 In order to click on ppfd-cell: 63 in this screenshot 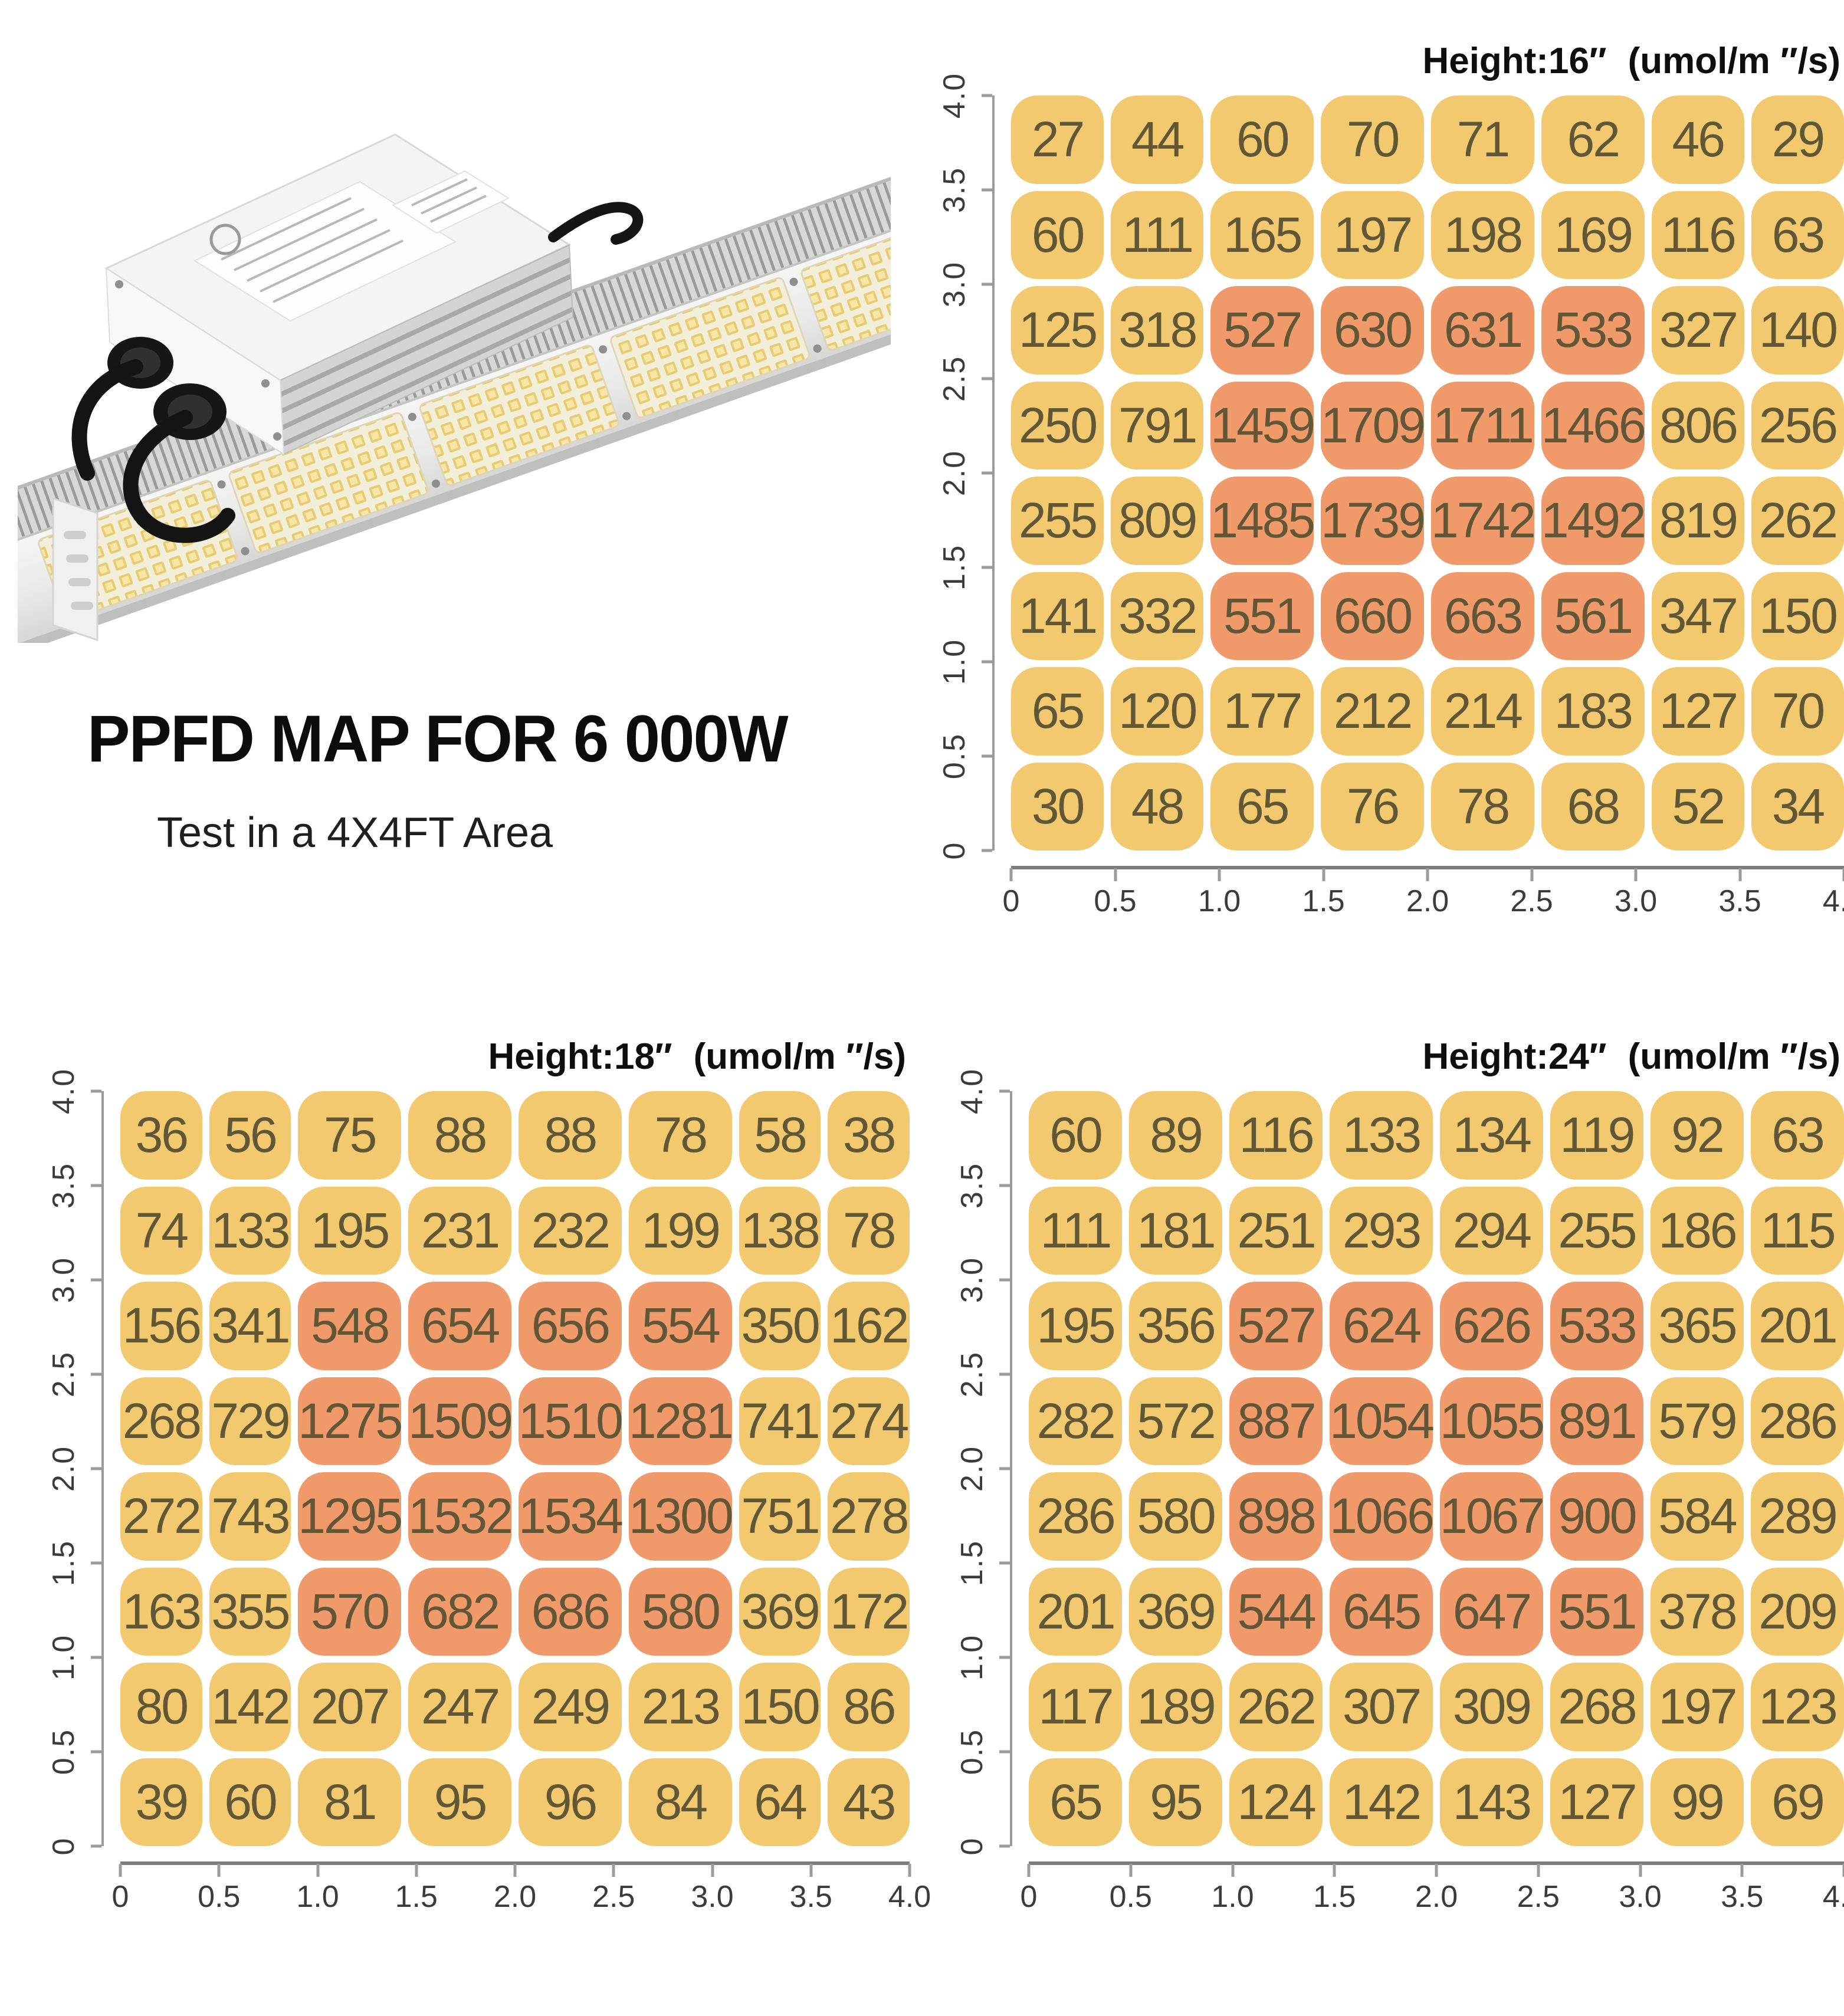, I will do `click(1798, 235)`.